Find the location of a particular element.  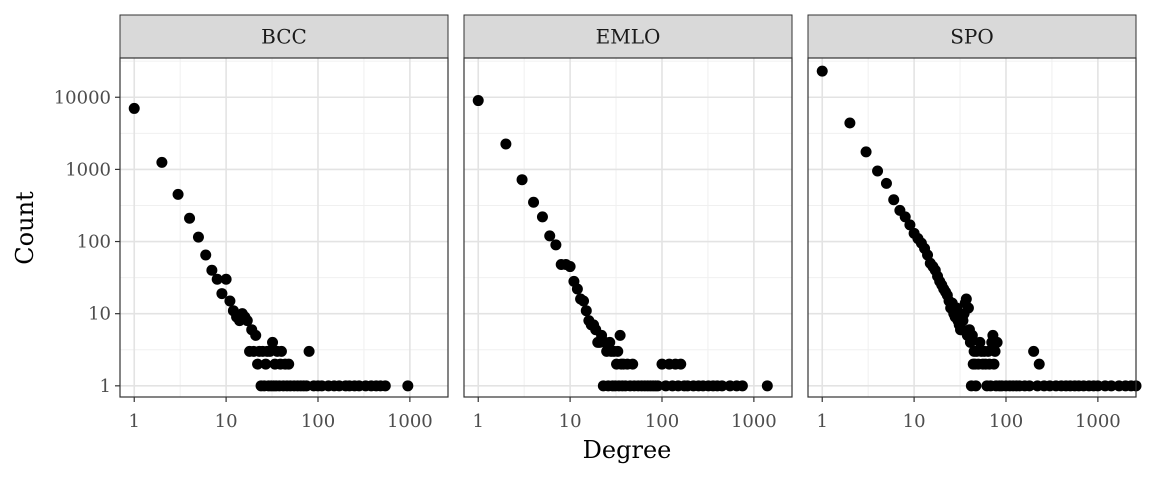

data-points is located at coordinates (271, 247).